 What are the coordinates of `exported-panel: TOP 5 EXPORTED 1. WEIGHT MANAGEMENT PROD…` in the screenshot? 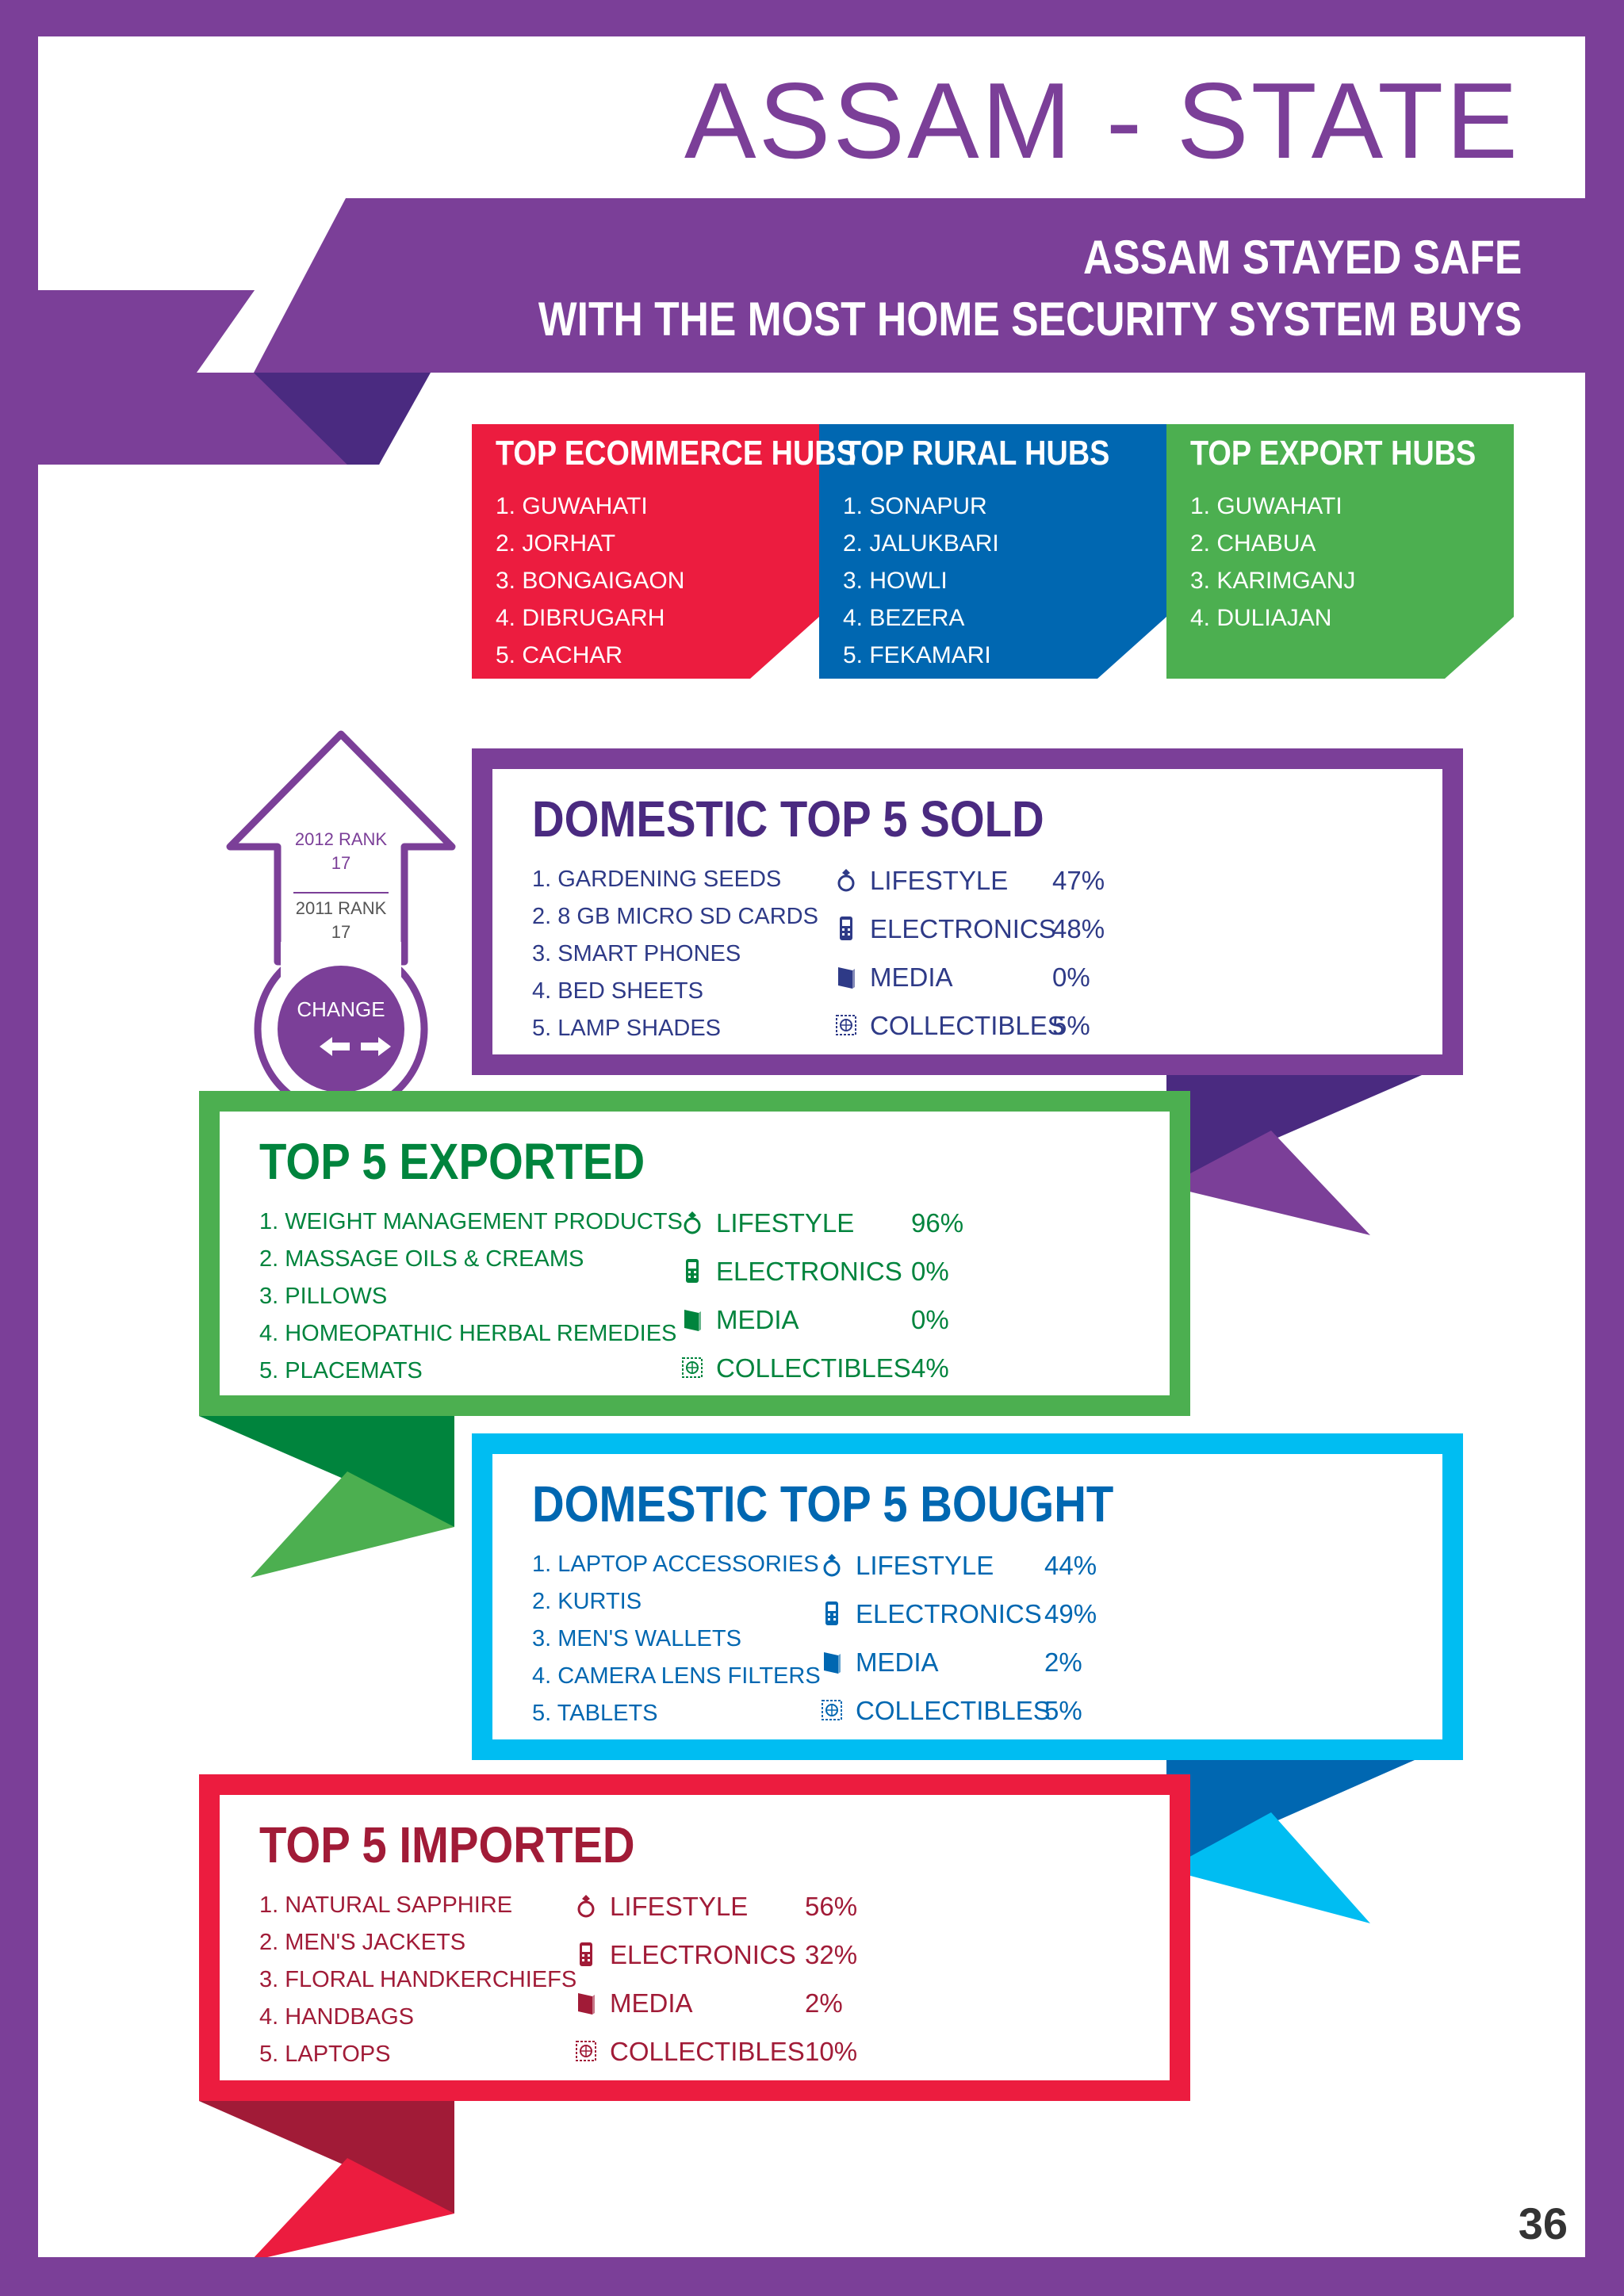 It's located at (694, 1253).